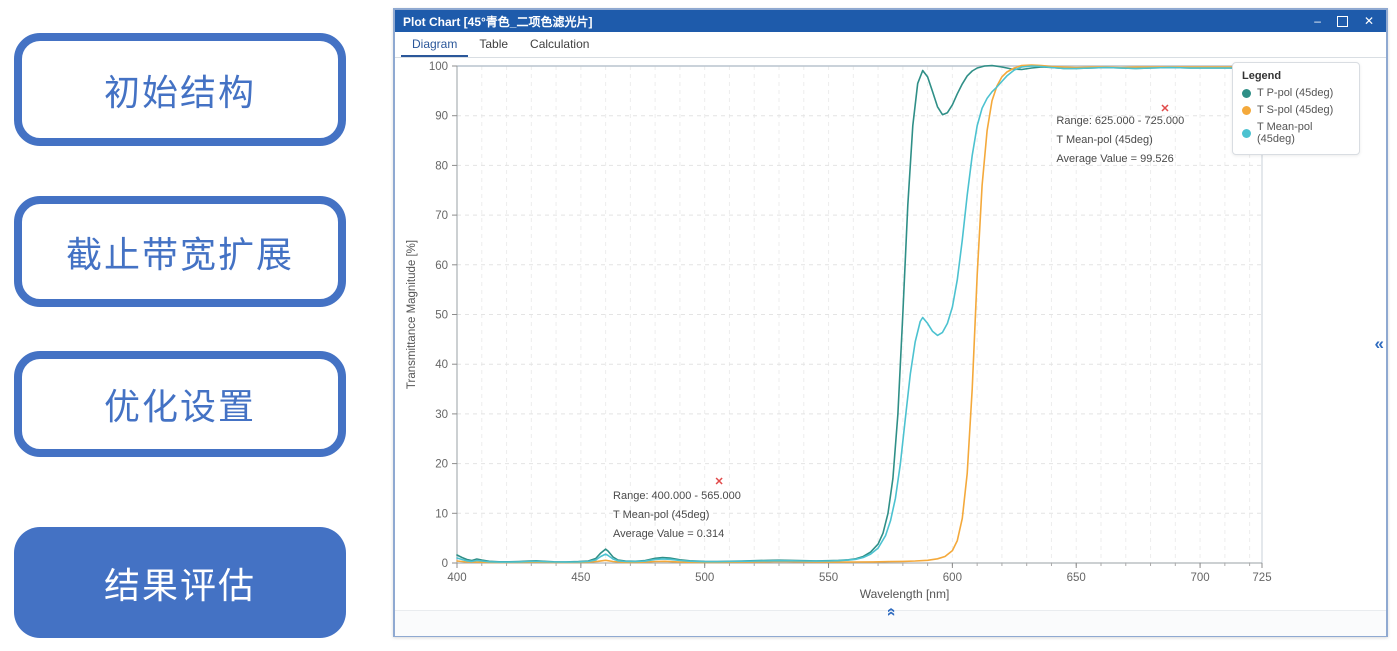 This screenshot has width=1397, height=651. I want to click on legend-title: Legend, so click(1262, 76).